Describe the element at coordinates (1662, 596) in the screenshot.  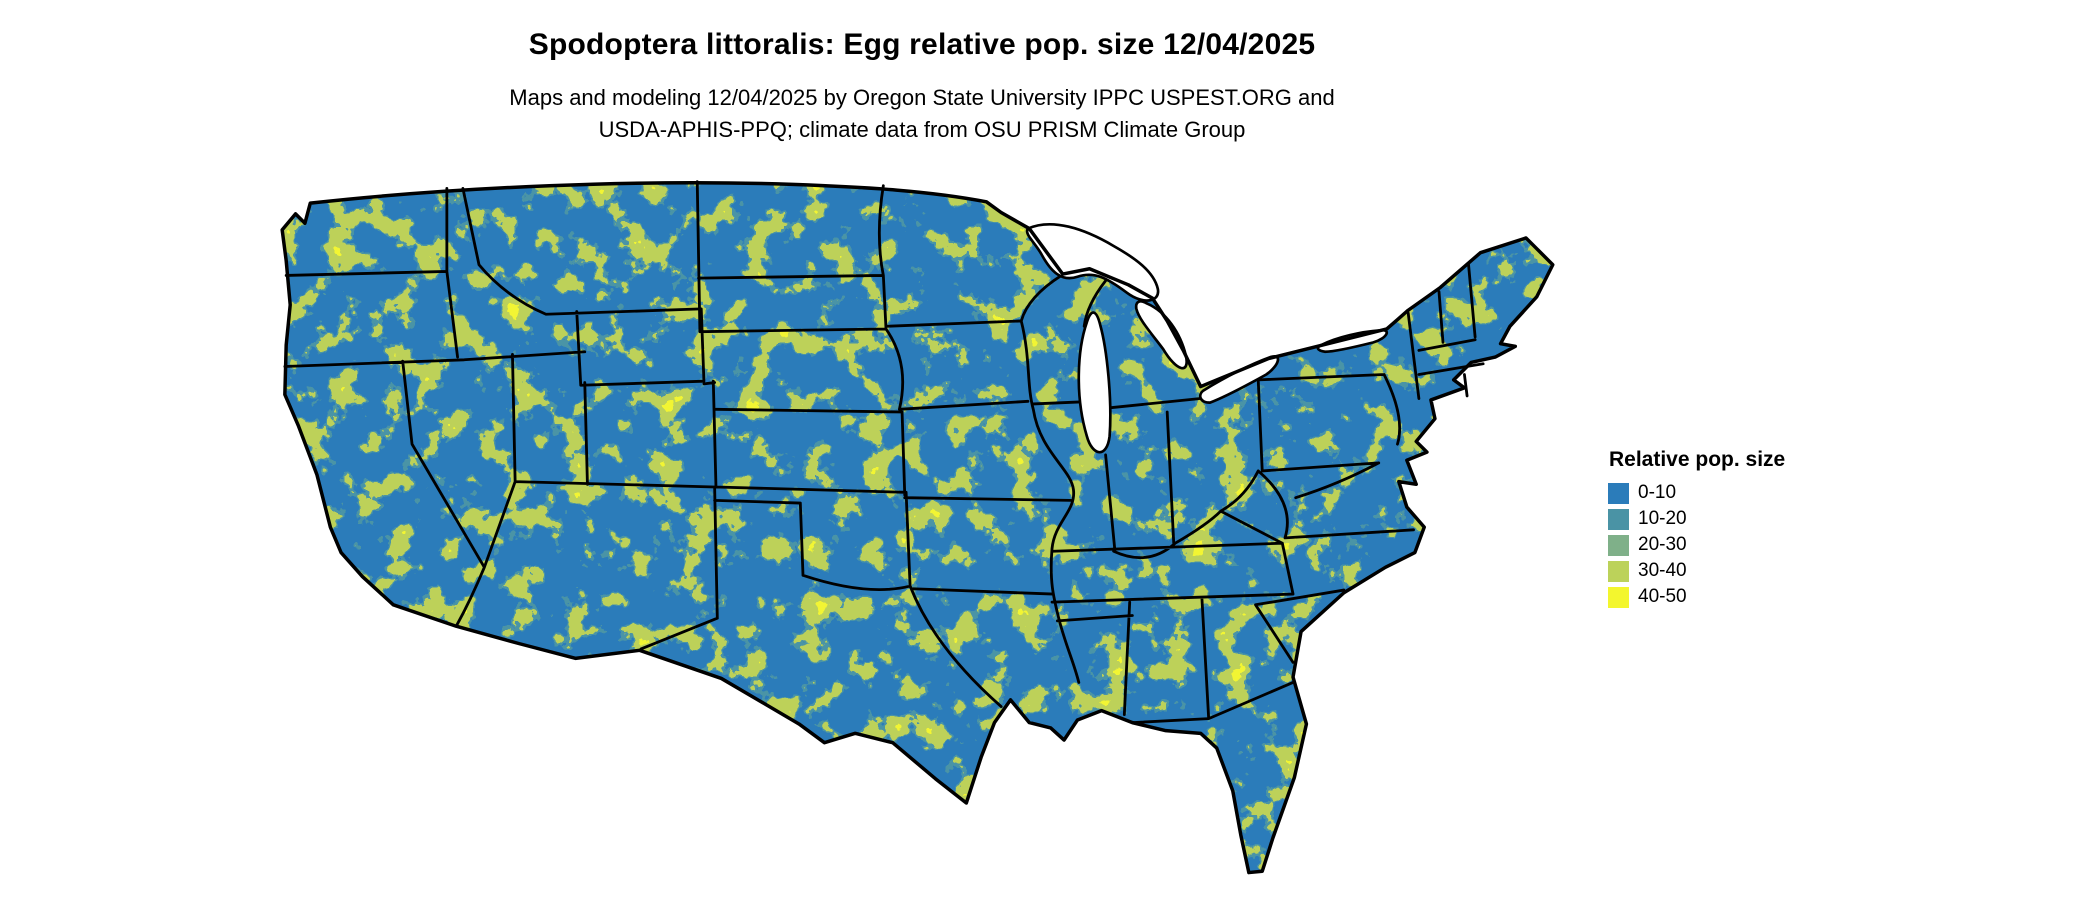
I see `legend-label: 40-50` at that location.